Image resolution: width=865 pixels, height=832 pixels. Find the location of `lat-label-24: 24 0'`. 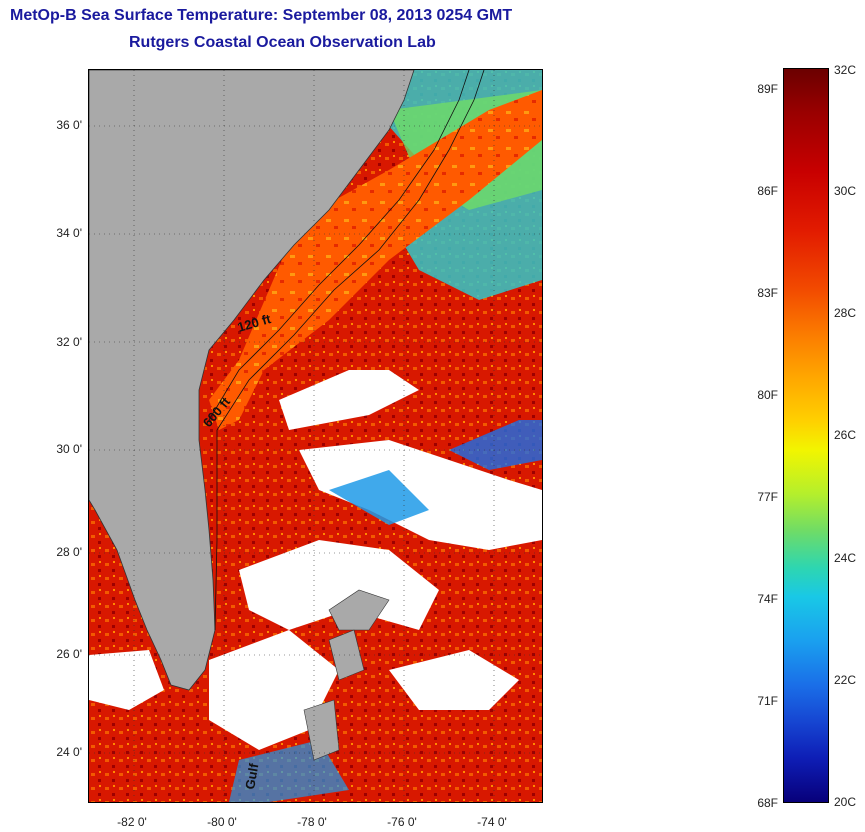

lat-label-24: 24 0' is located at coordinates (69, 752).